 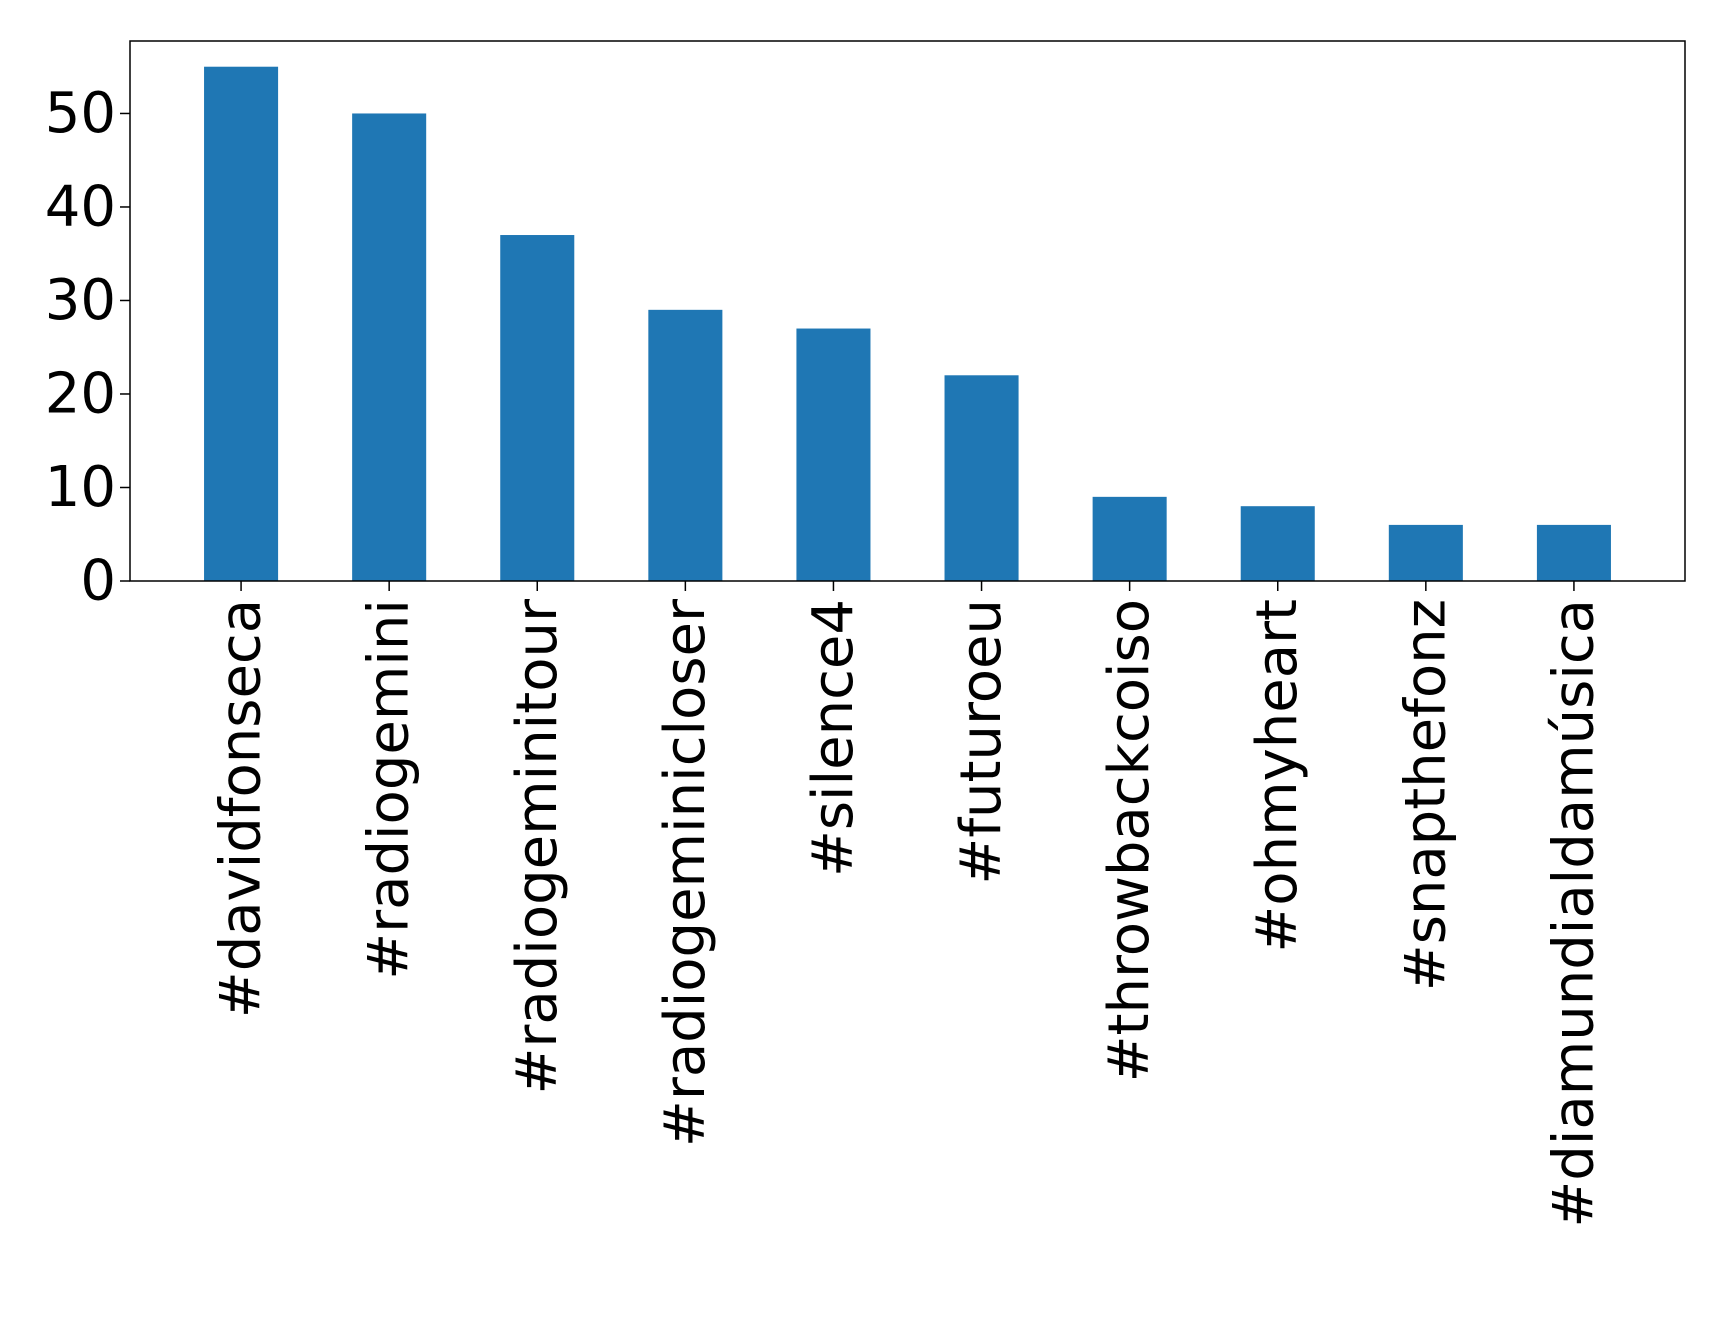 I want to click on y-tick-label: 50, so click(x=80, y=113).